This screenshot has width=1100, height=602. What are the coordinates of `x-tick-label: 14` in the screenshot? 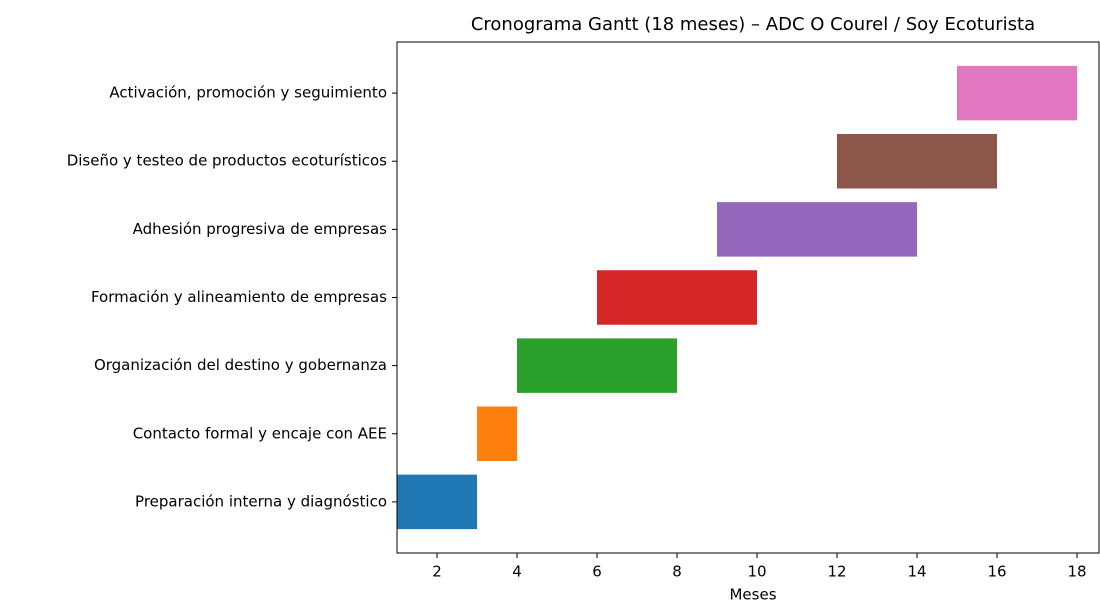 It's located at (916, 572).